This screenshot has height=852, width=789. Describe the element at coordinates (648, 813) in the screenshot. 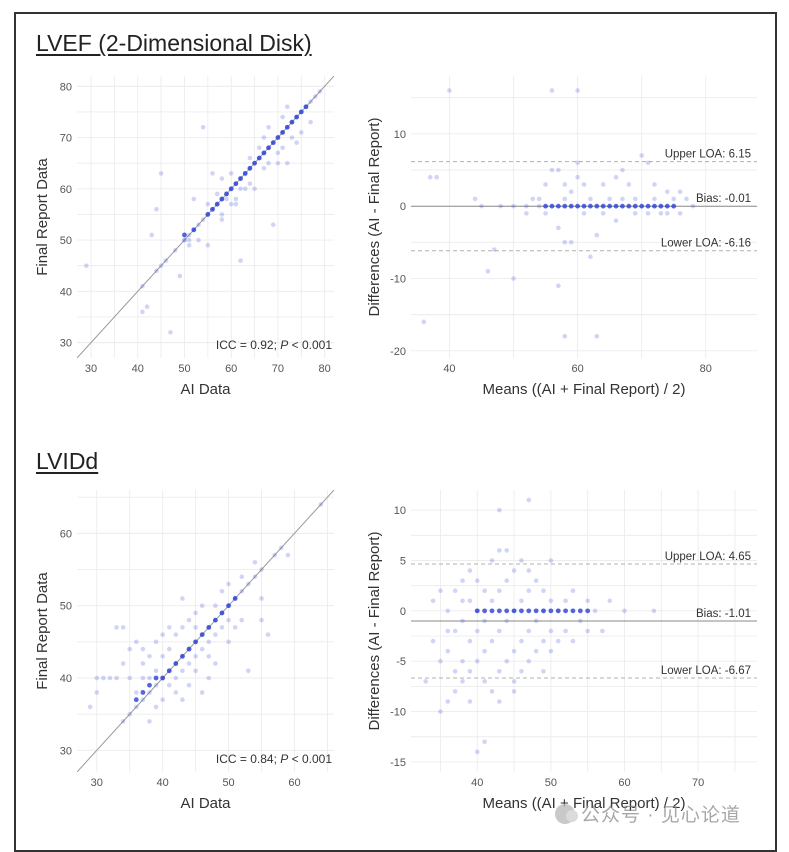

I see `watermark: 公众号 · 见心论道` at that location.